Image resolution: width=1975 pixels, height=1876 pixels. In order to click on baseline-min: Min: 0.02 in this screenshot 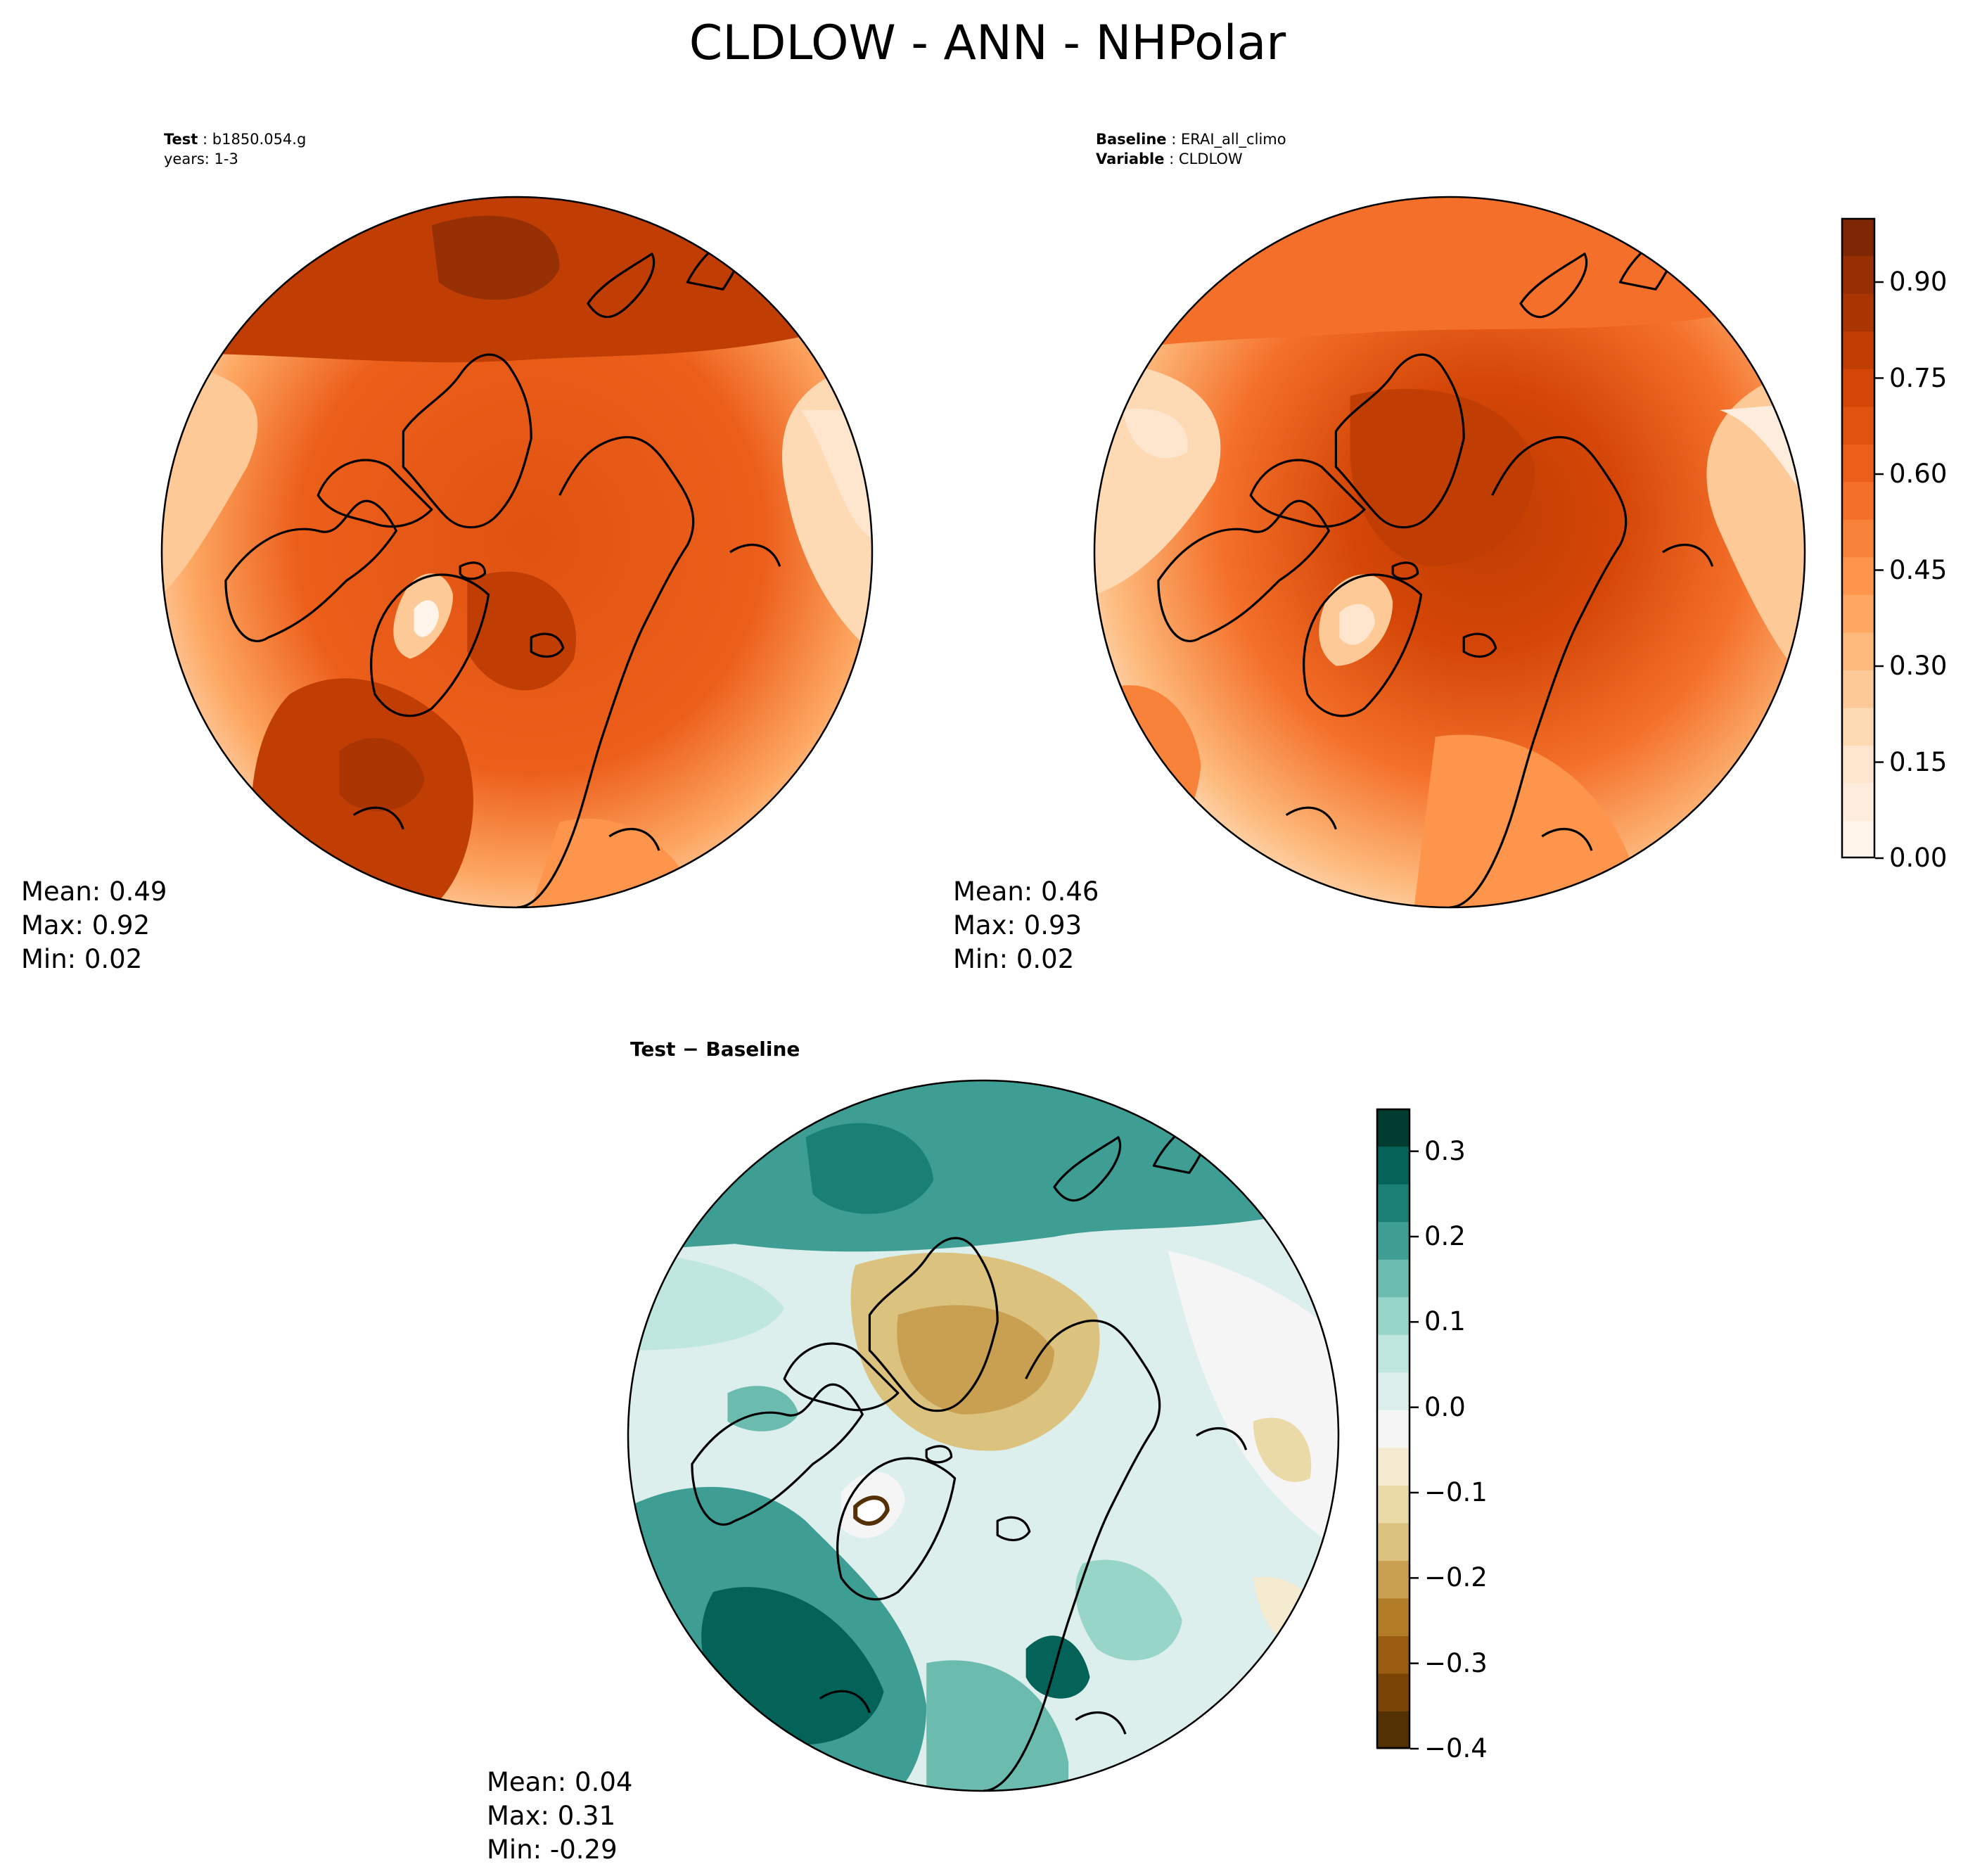, I will do `click(1014, 959)`.